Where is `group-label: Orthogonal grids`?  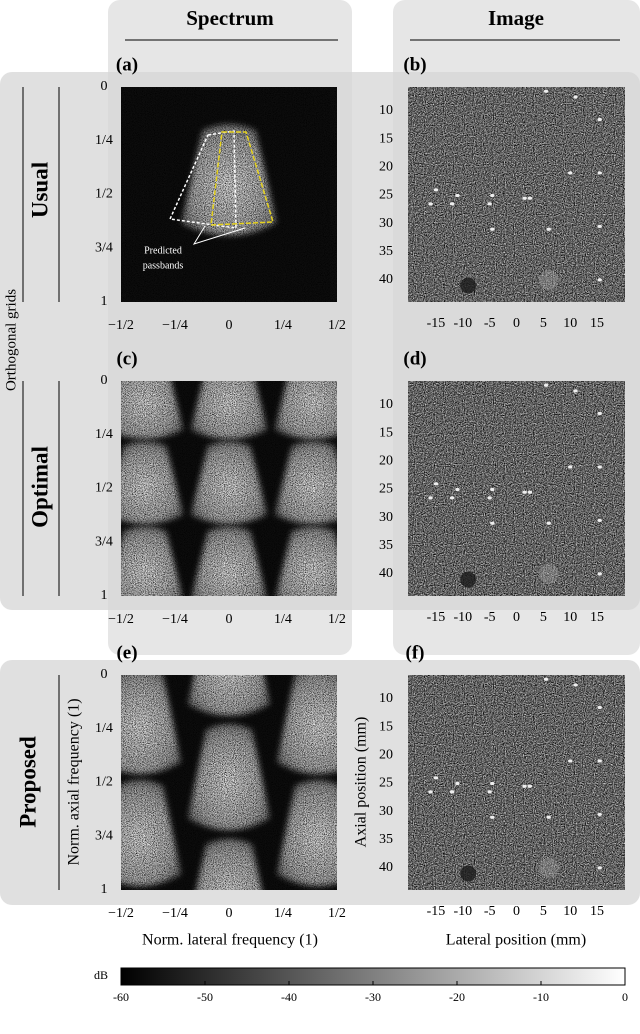
group-label: Orthogonal grids is located at coordinates (11, 340).